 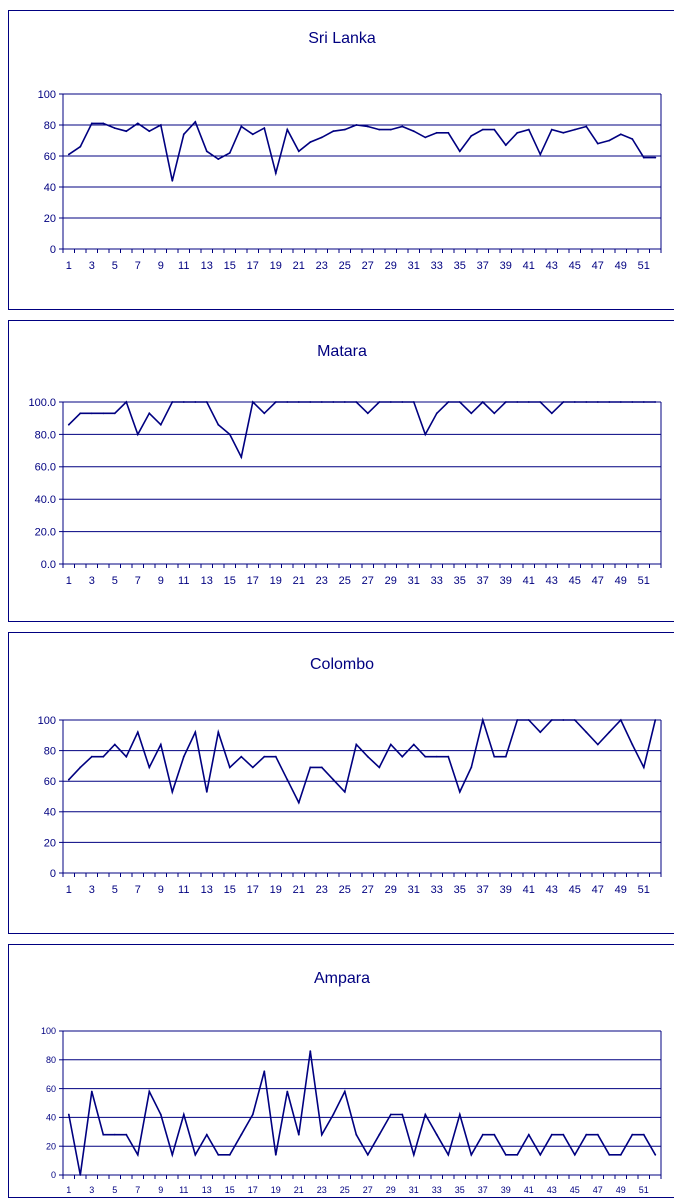 I want to click on chart-title: Matara, so click(x=342, y=351).